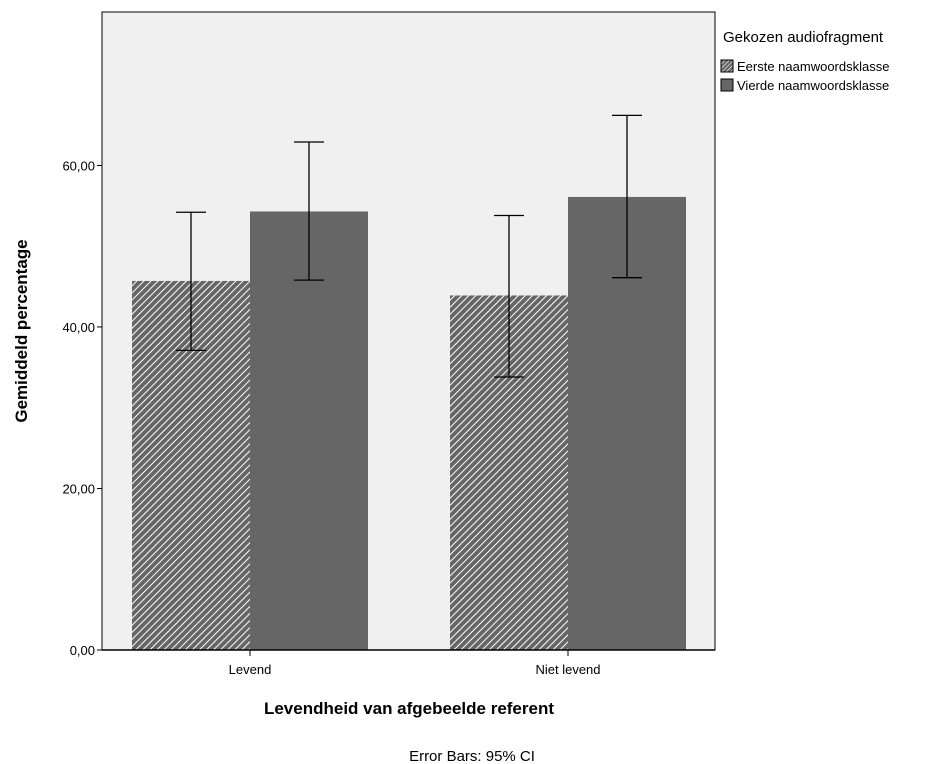 The height and width of the screenshot is (764, 944). I want to click on x-tick-label-niet-levend: Niet levend, so click(567, 669).